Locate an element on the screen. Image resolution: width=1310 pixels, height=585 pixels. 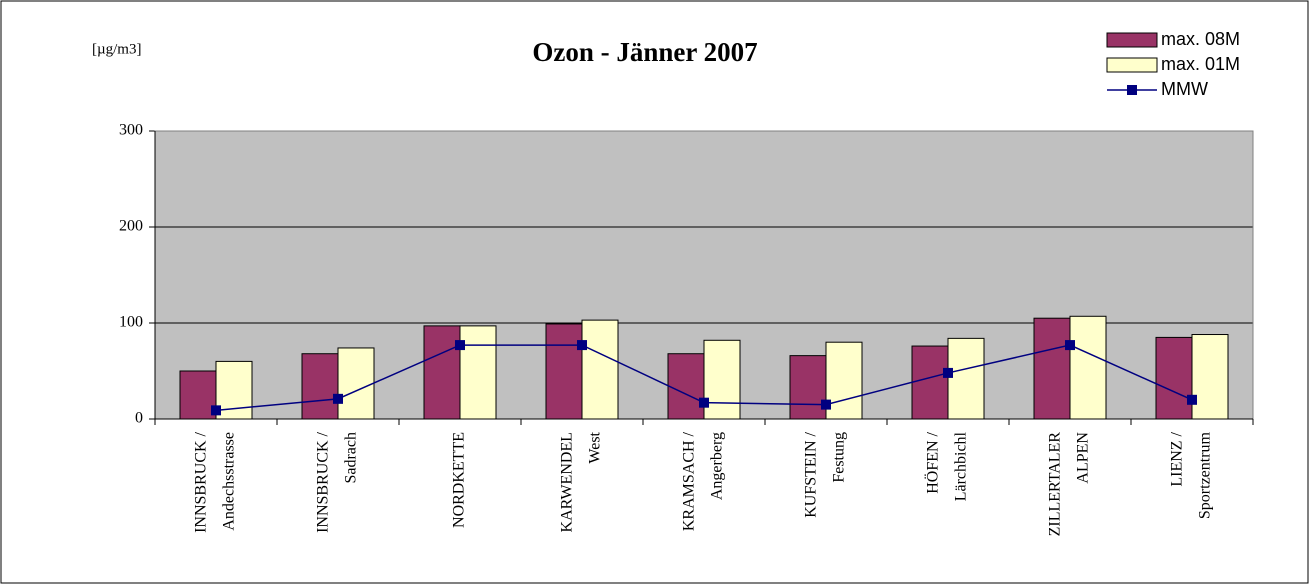
legend-label: max. 08M is located at coordinates (1200, 39).